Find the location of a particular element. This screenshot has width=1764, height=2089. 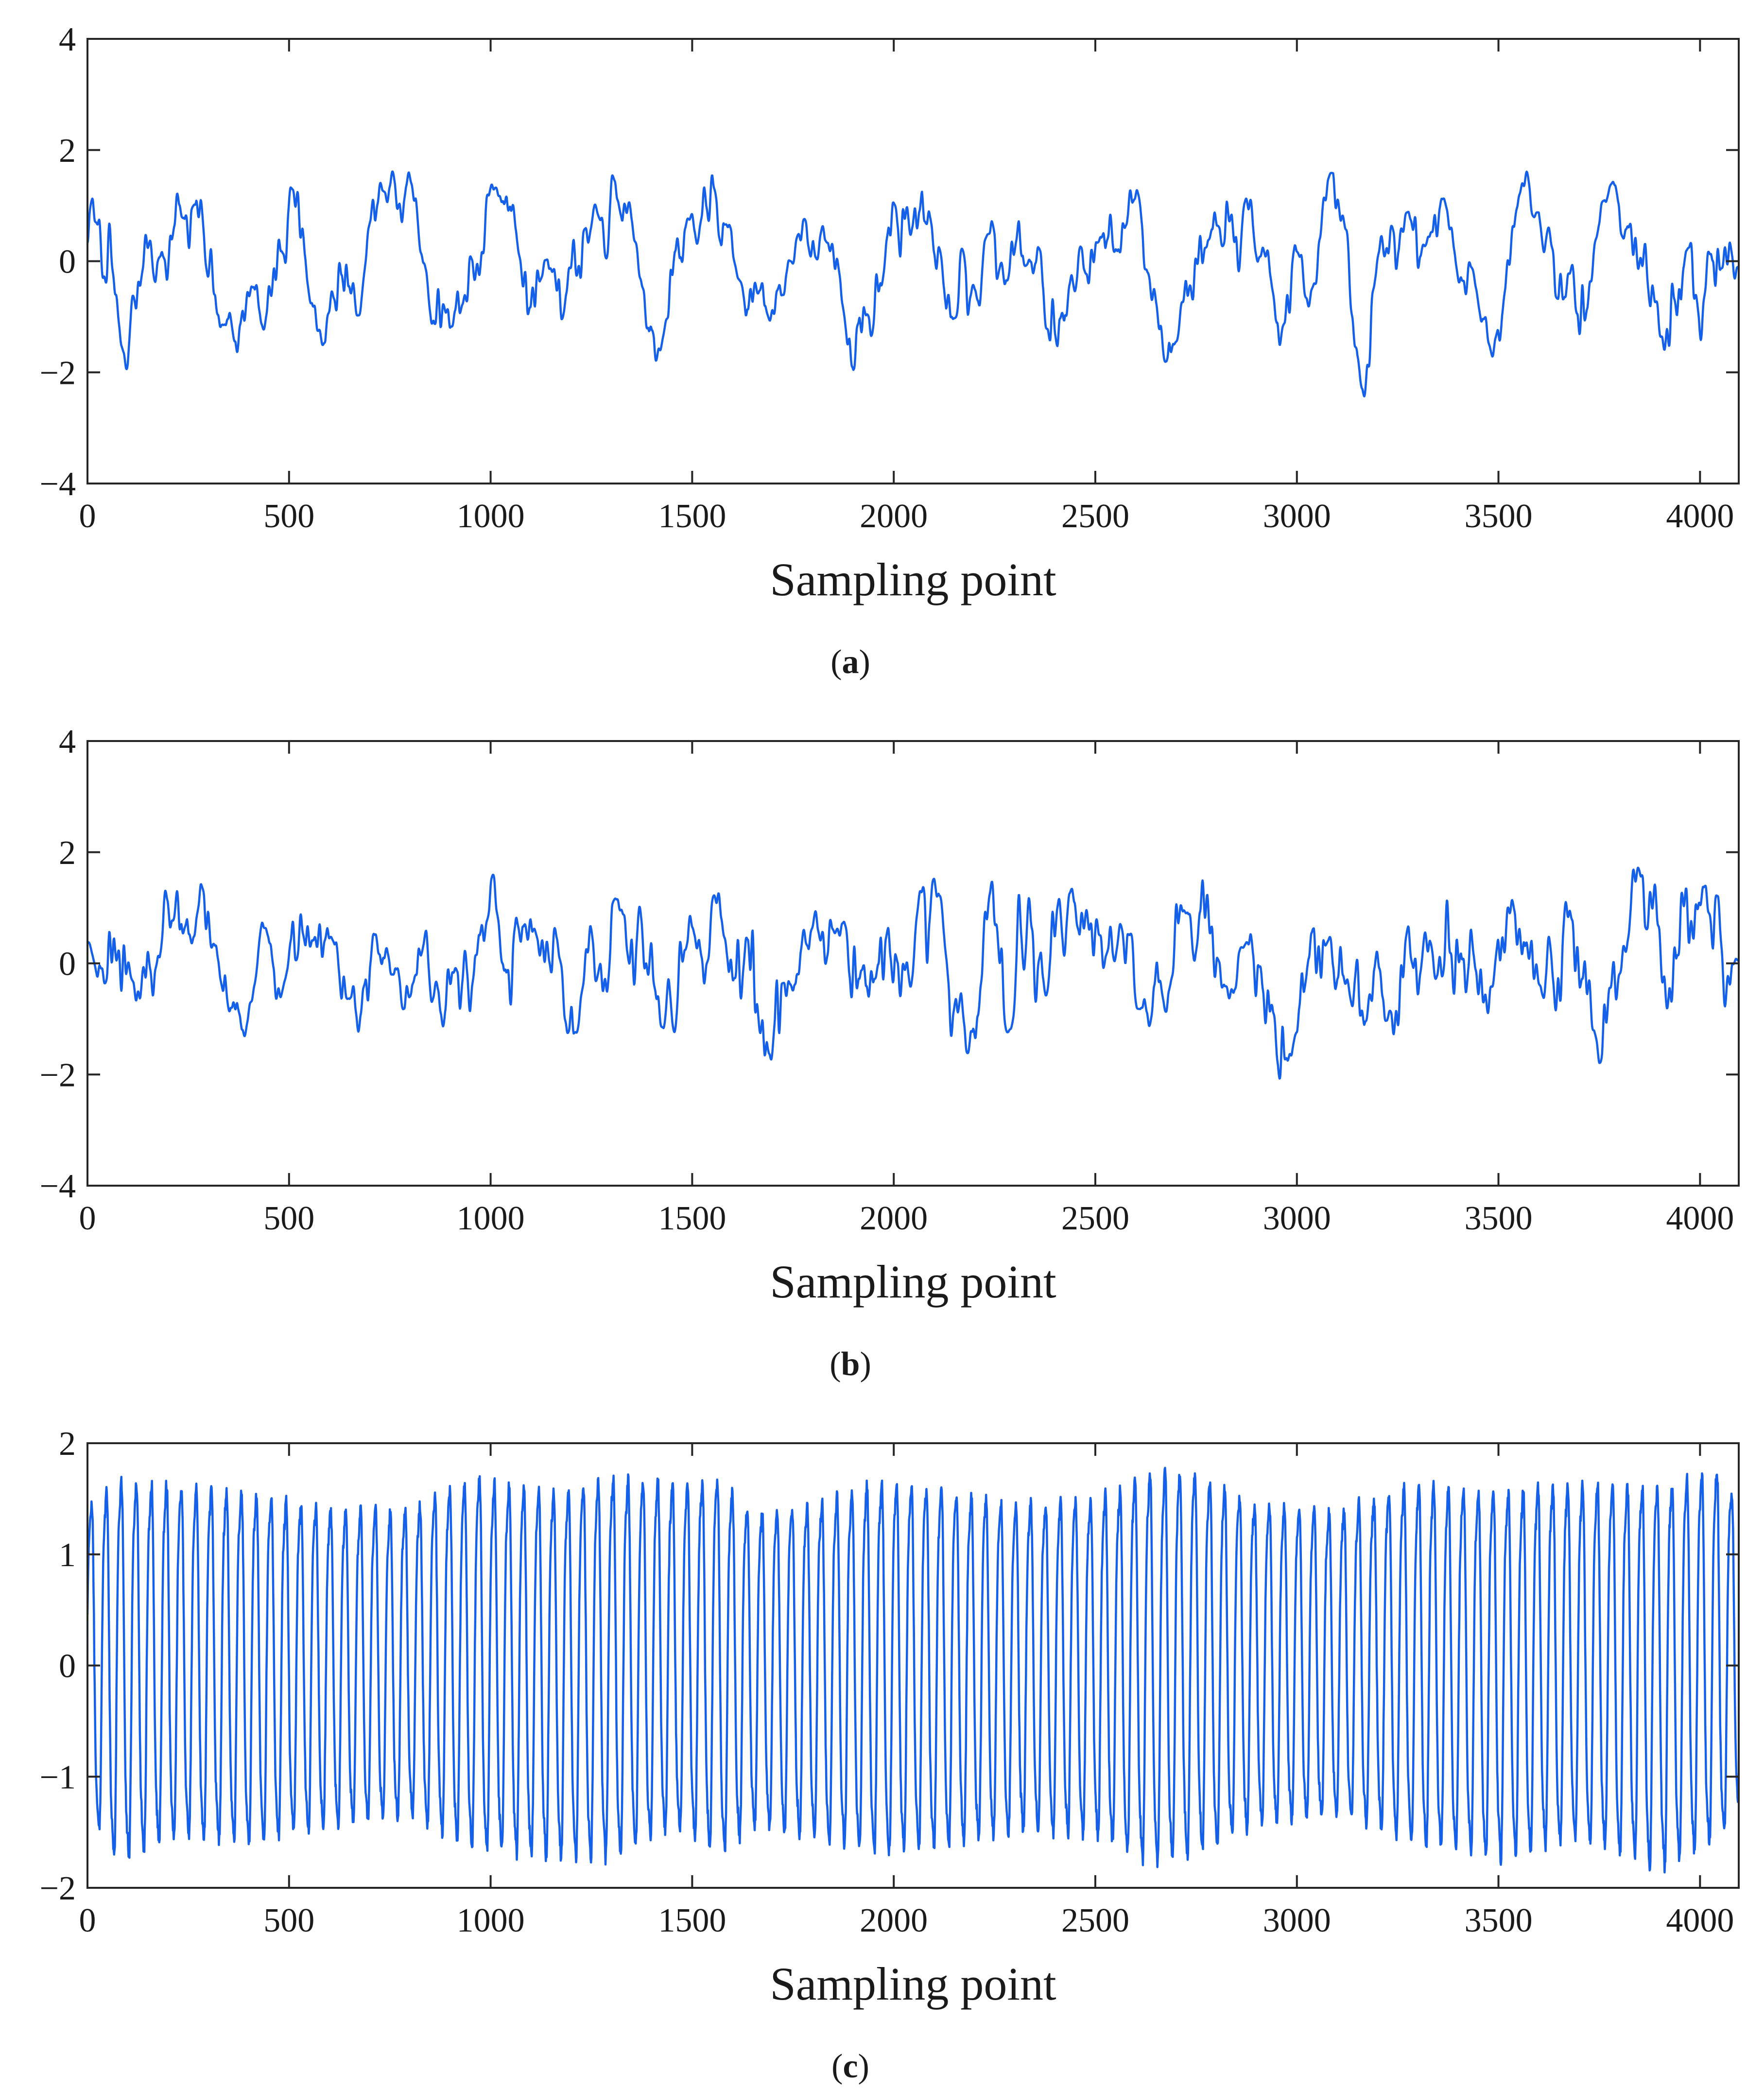

panel-a-x-tick-label: 4000 is located at coordinates (1700, 516).